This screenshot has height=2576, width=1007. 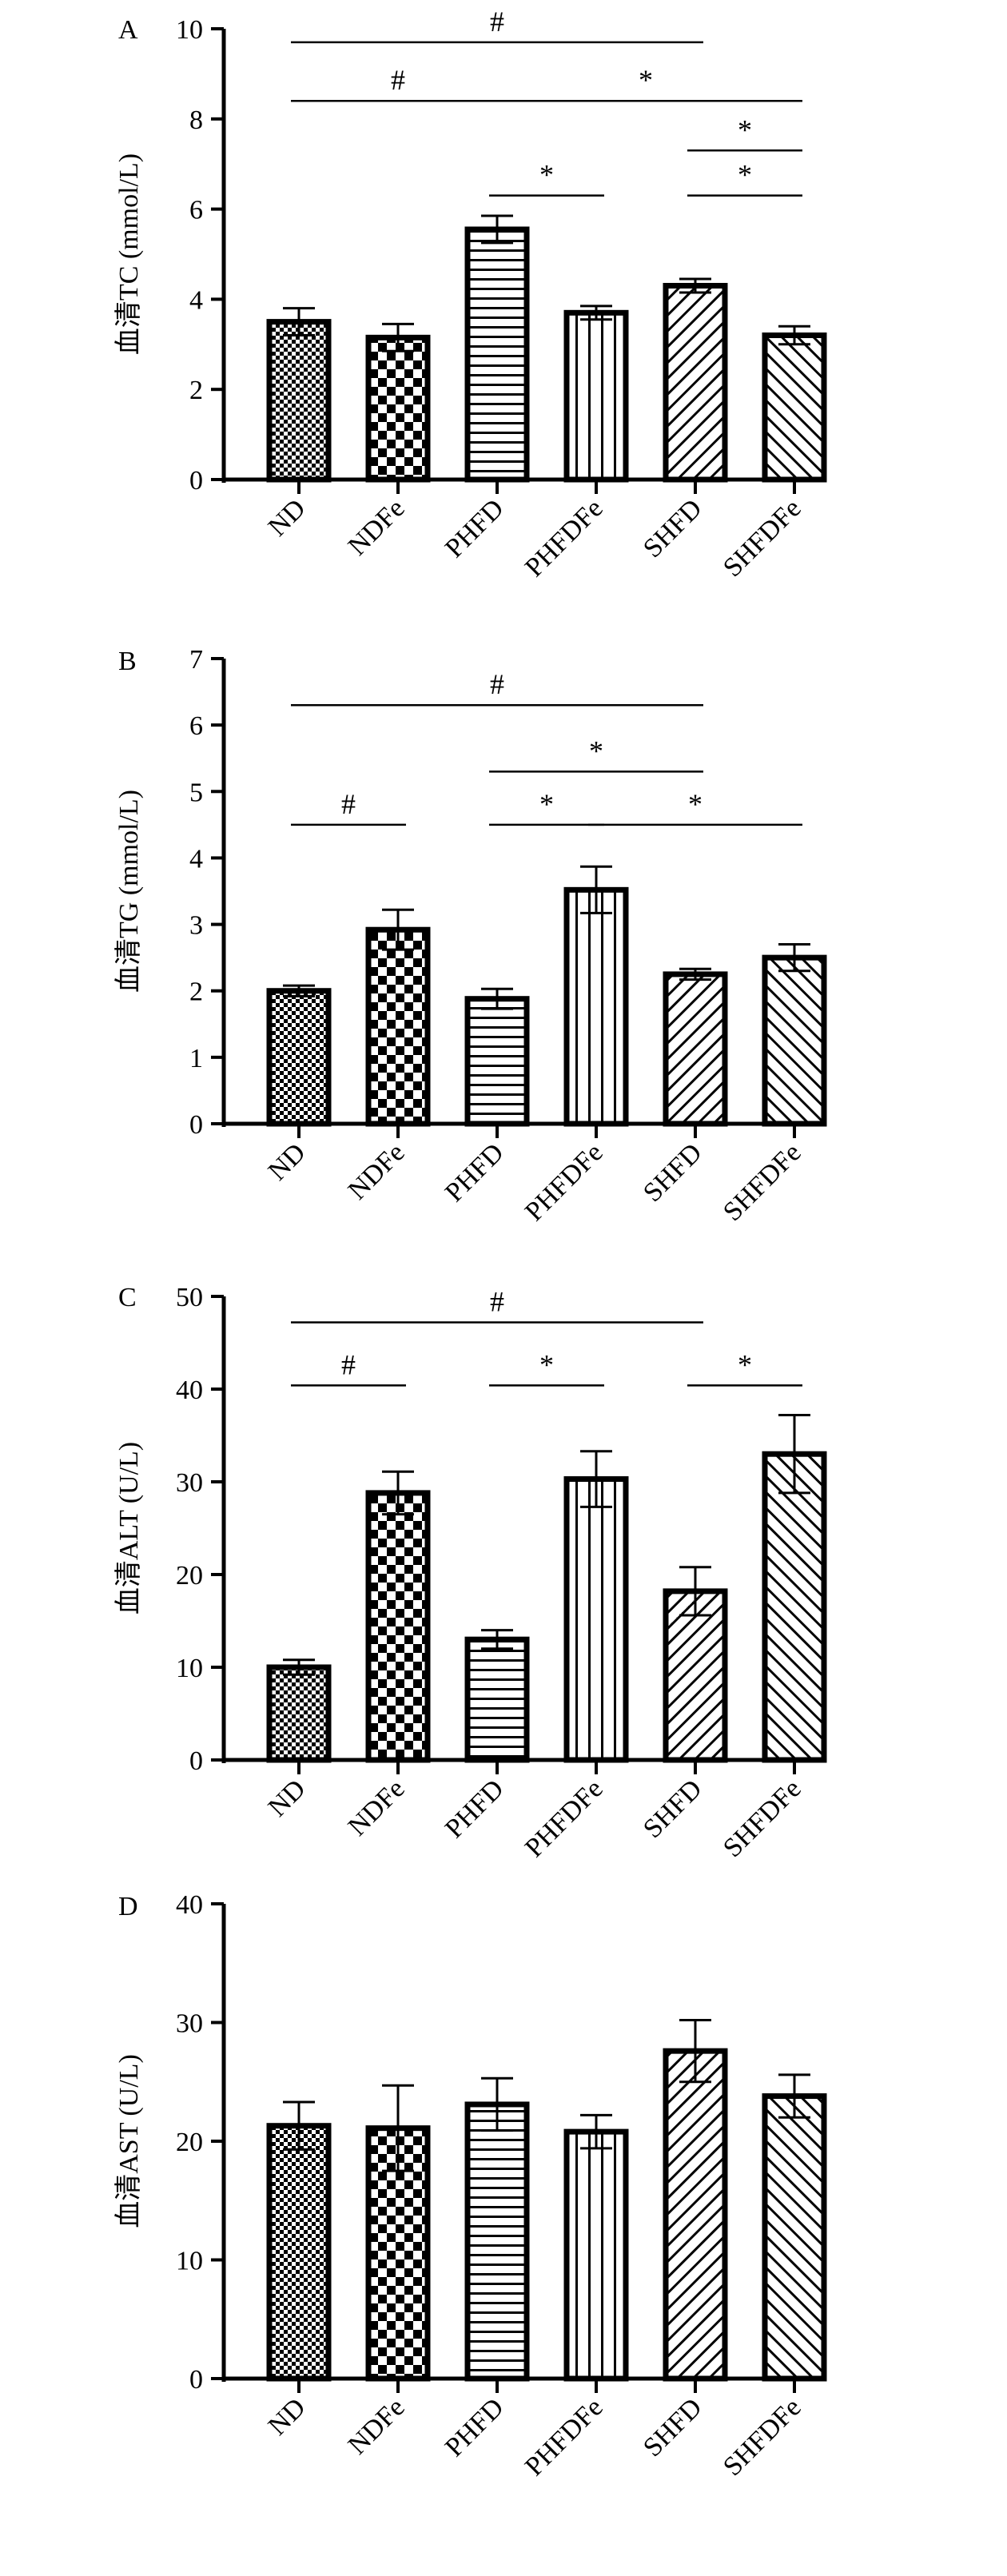 I want to click on panel-letter: C, so click(x=127, y=1297).